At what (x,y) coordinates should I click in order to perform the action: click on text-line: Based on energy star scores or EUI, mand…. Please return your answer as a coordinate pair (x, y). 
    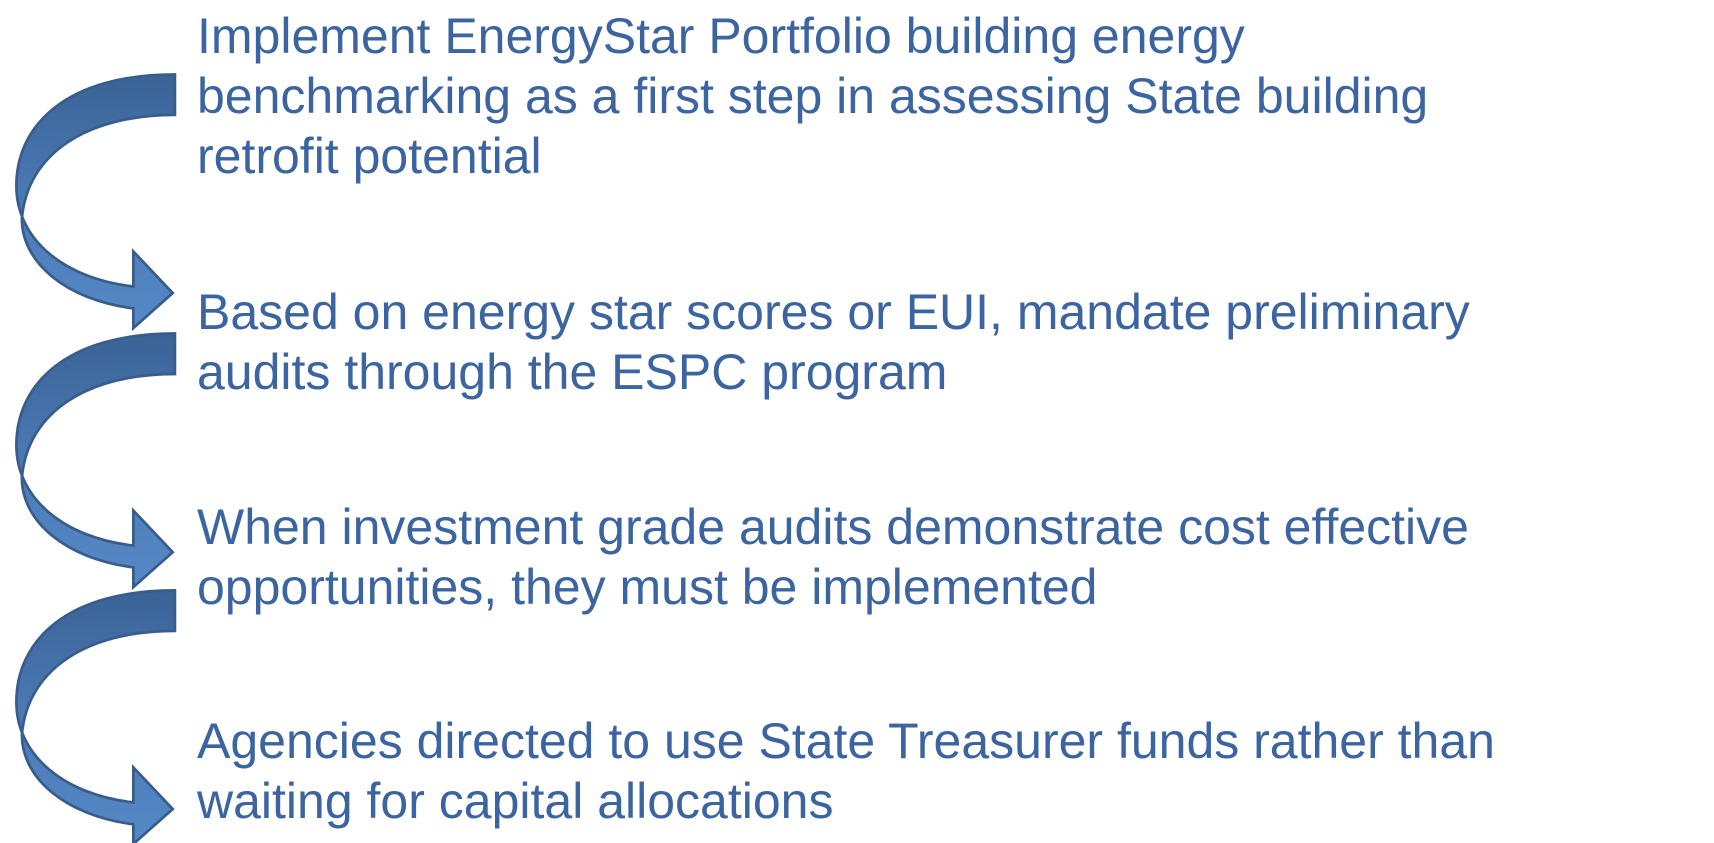
    Looking at the image, I should click on (833, 312).